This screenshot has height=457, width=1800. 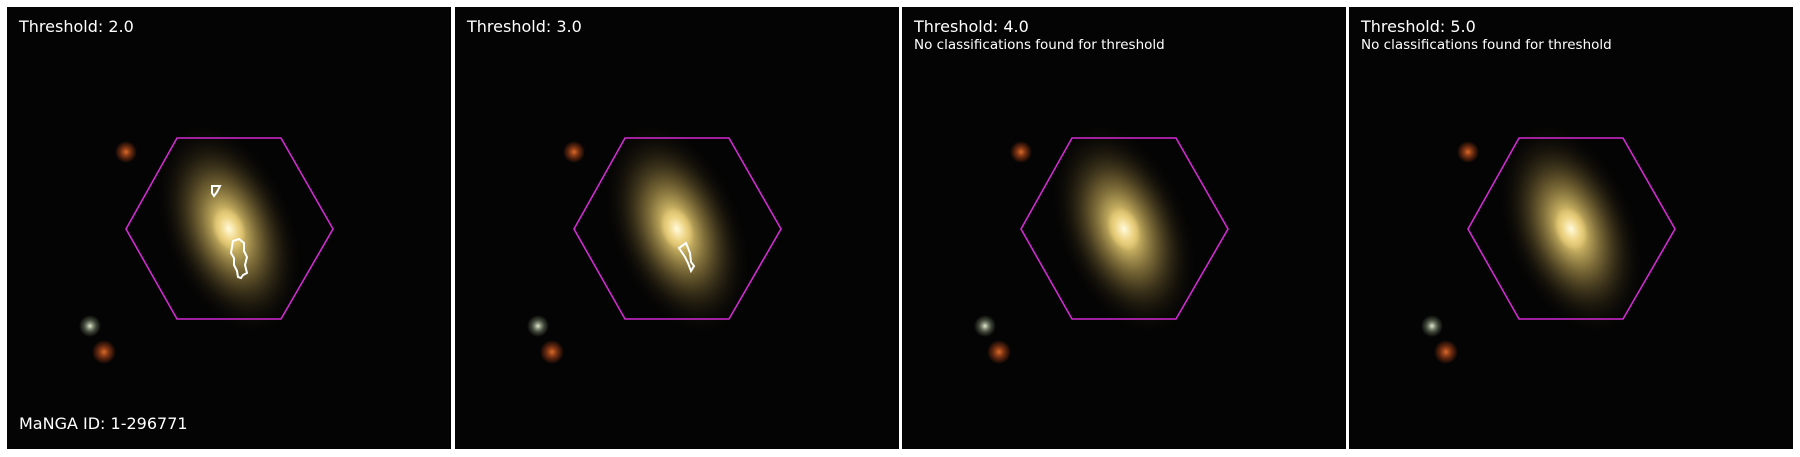 I want to click on manga-id-label: MaNGA ID: 1-296771, so click(x=103, y=423).